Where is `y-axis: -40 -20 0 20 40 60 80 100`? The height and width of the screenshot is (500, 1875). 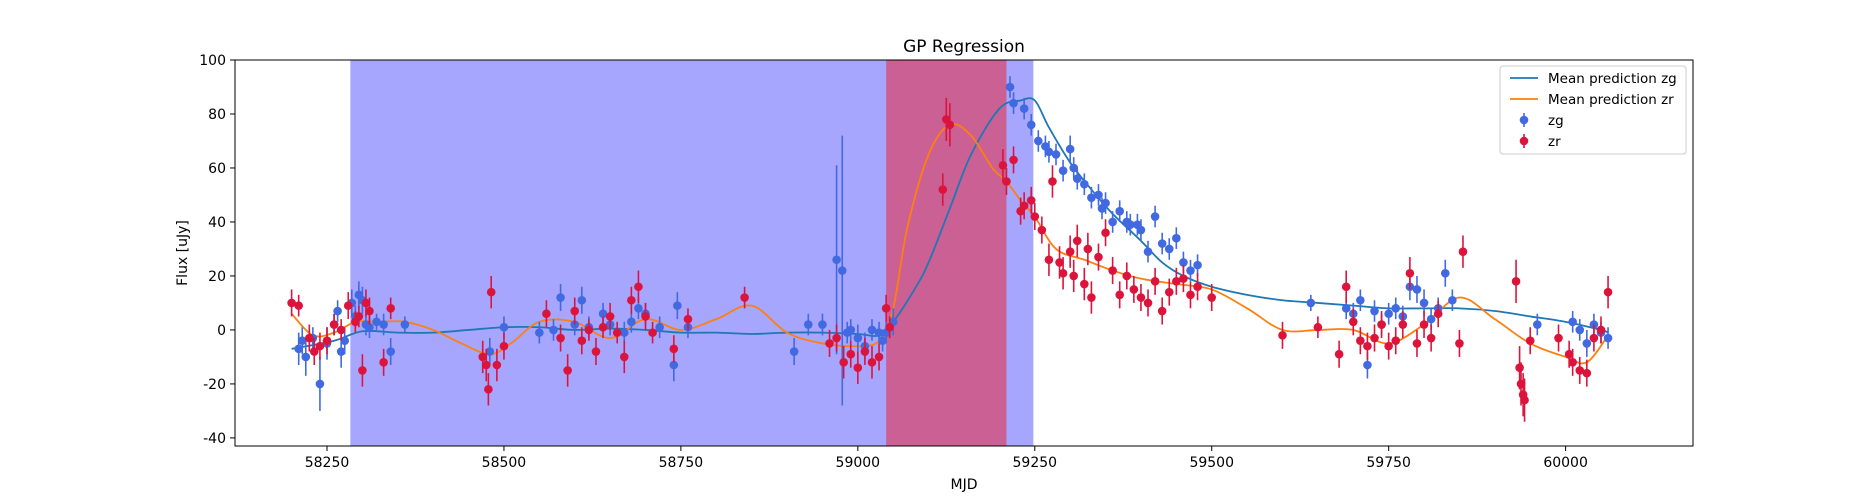
y-axis: -40 -20 0 20 40 60 80 100 is located at coordinates (217, 250).